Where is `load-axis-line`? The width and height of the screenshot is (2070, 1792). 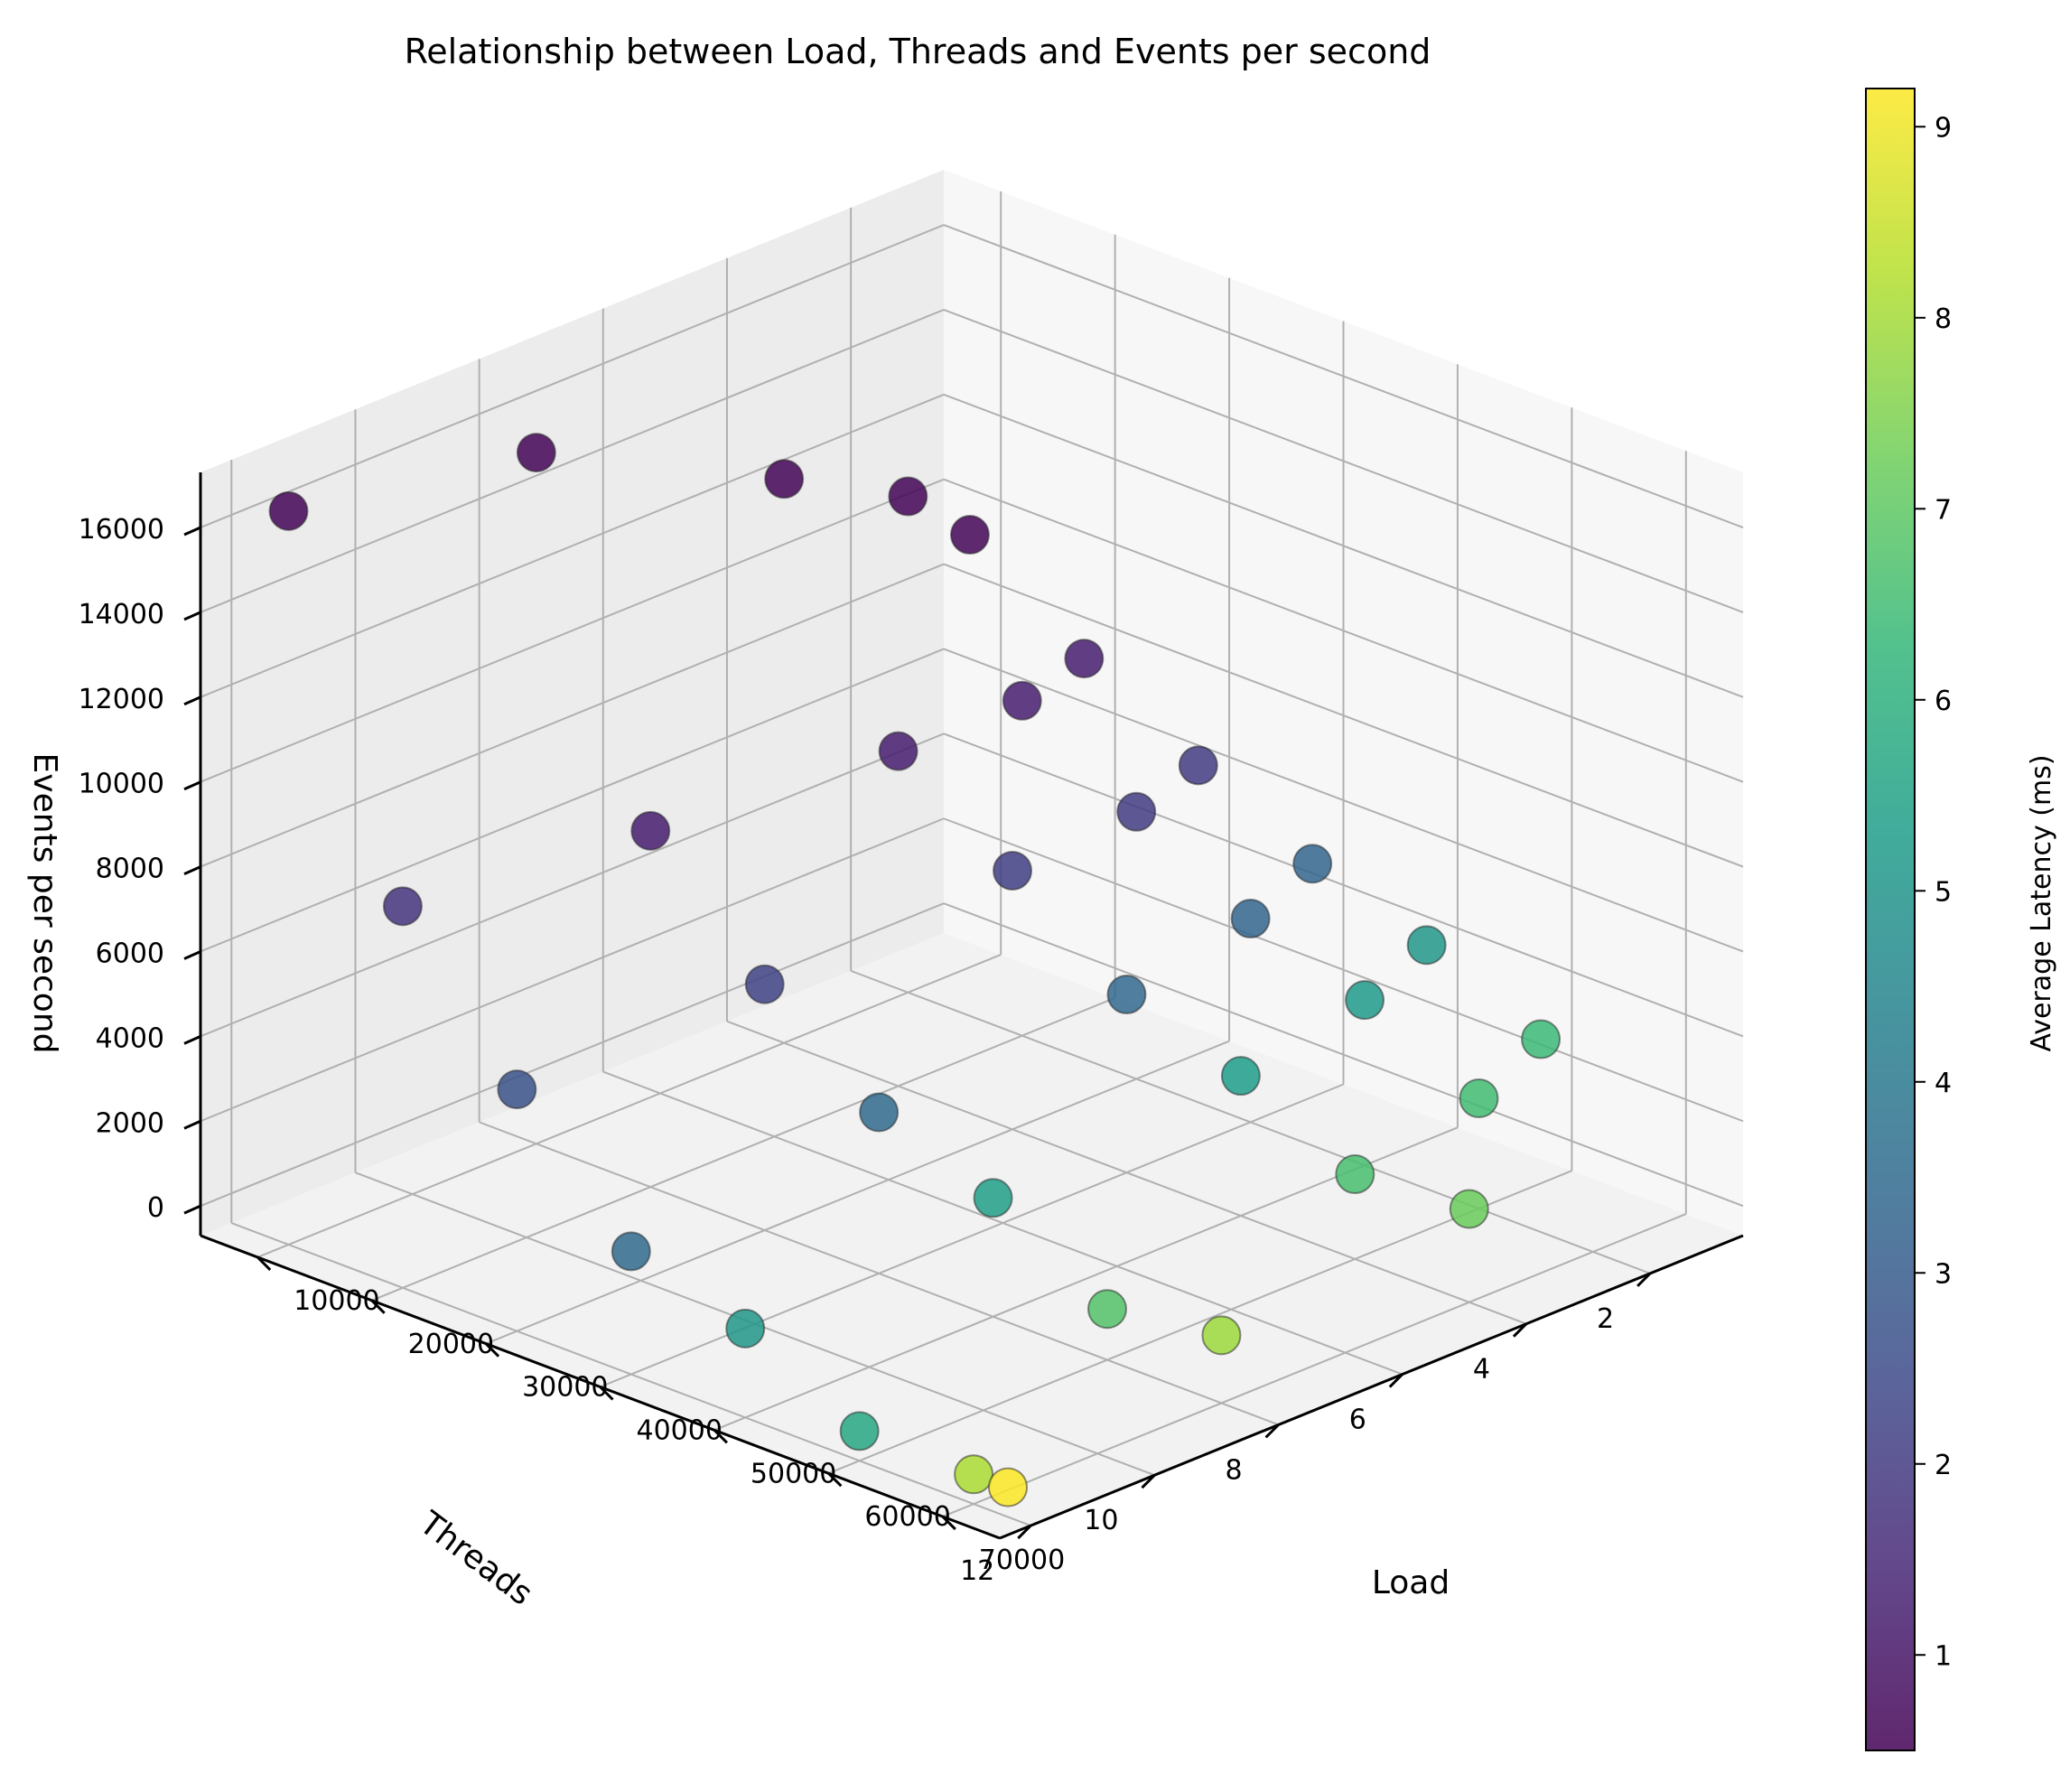 load-axis-line is located at coordinates (1371, 1387).